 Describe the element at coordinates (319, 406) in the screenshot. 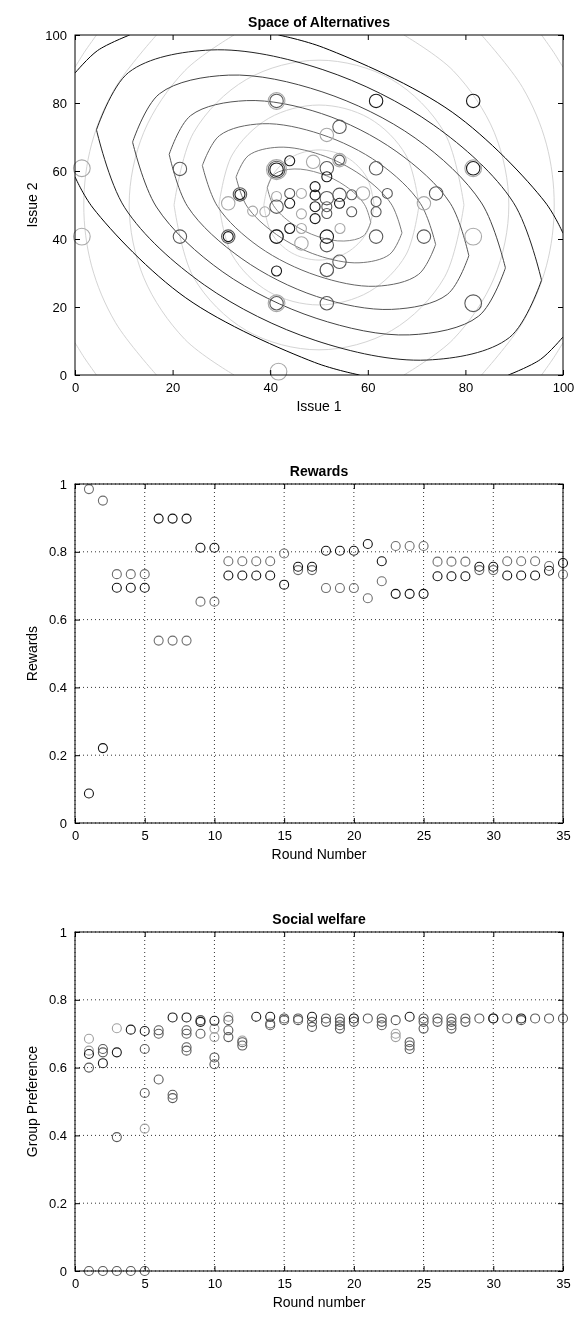

I see `x-axis-title: Issue 1` at that location.